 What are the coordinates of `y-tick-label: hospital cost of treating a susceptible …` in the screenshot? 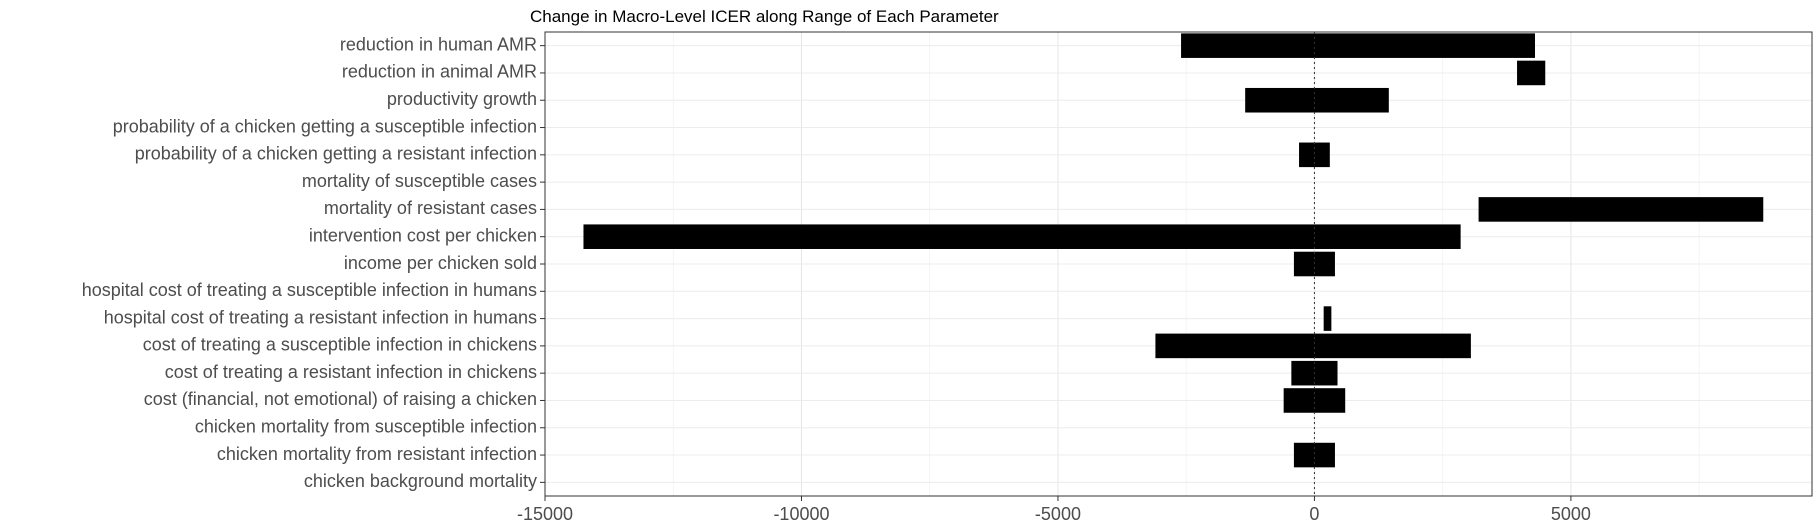 It's located at (309, 290).